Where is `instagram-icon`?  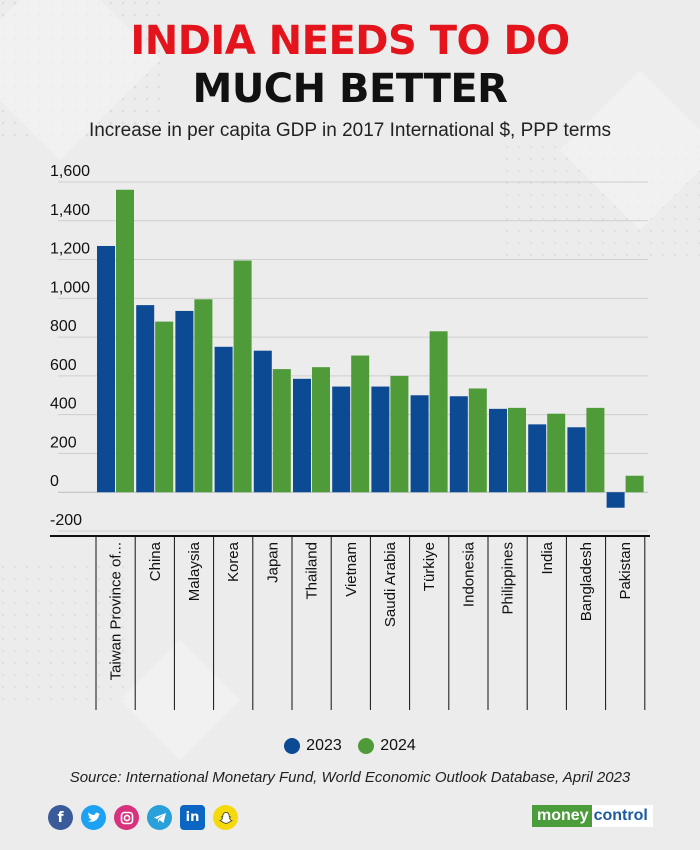 instagram-icon is located at coordinates (126, 817).